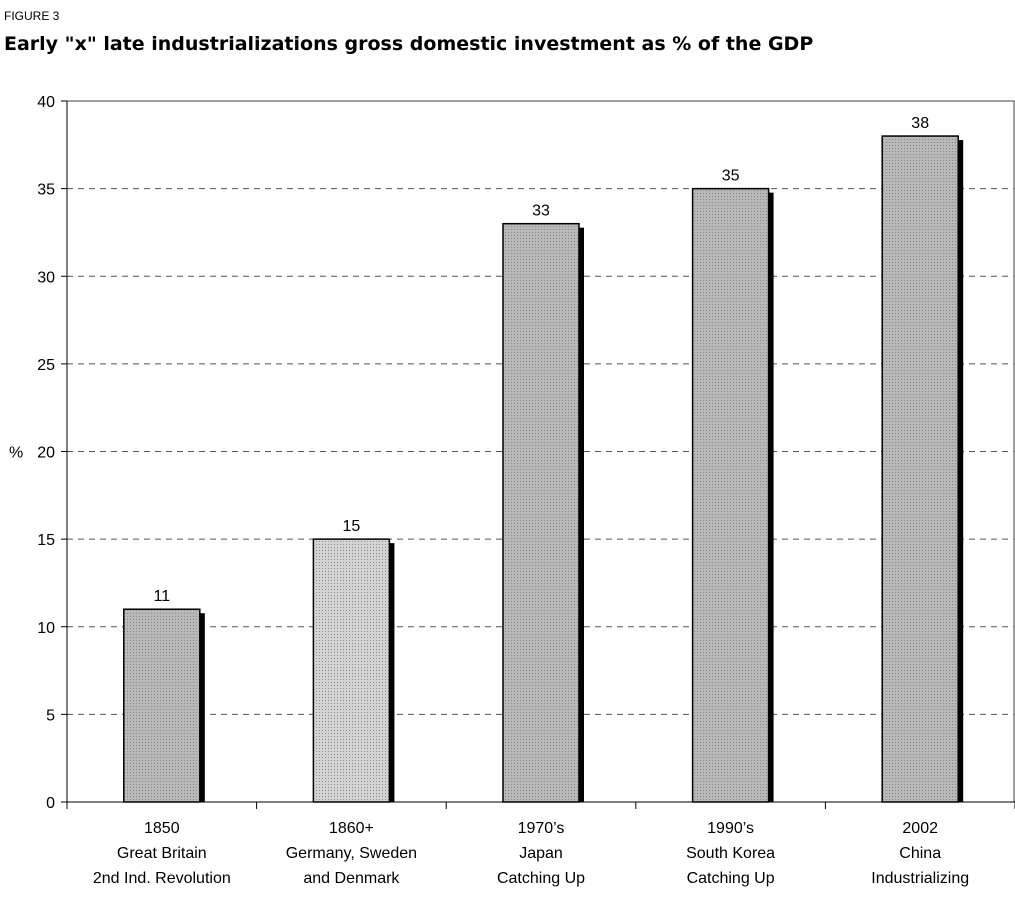  I want to click on category-label-3-1: South Korea, so click(730, 853).